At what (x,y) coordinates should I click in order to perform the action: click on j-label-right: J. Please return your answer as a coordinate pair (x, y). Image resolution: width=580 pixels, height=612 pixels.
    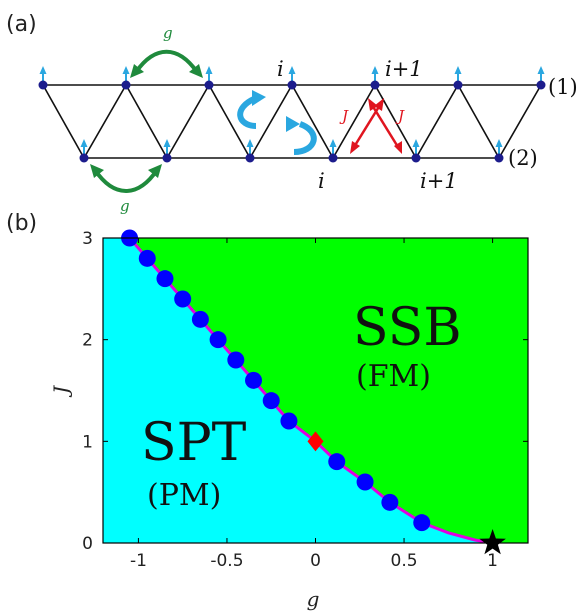
    Looking at the image, I should click on (400, 116).